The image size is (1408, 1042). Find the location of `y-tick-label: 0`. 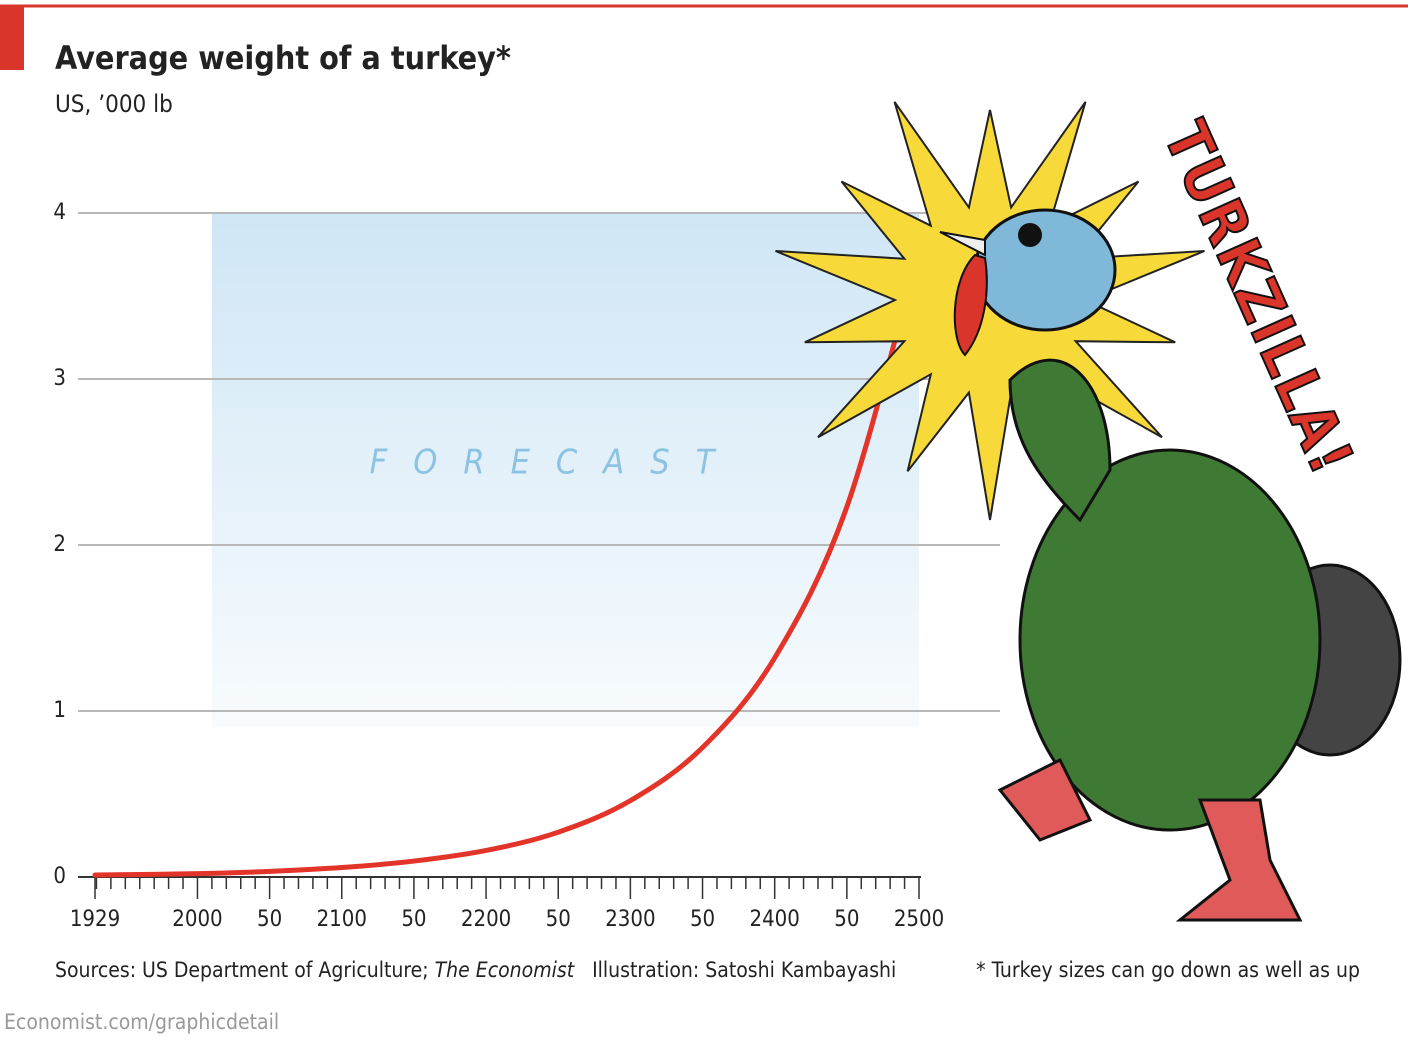

y-tick-label: 0 is located at coordinates (59, 876).